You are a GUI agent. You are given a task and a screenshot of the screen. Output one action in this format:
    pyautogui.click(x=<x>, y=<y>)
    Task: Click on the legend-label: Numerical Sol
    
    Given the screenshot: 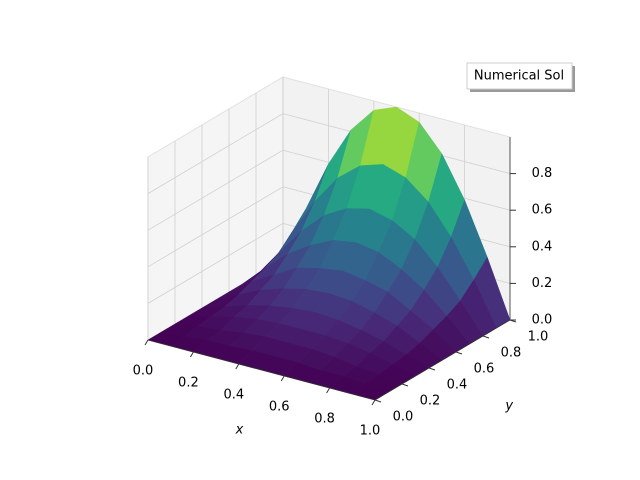 What is the action you would take?
    pyautogui.click(x=519, y=76)
    